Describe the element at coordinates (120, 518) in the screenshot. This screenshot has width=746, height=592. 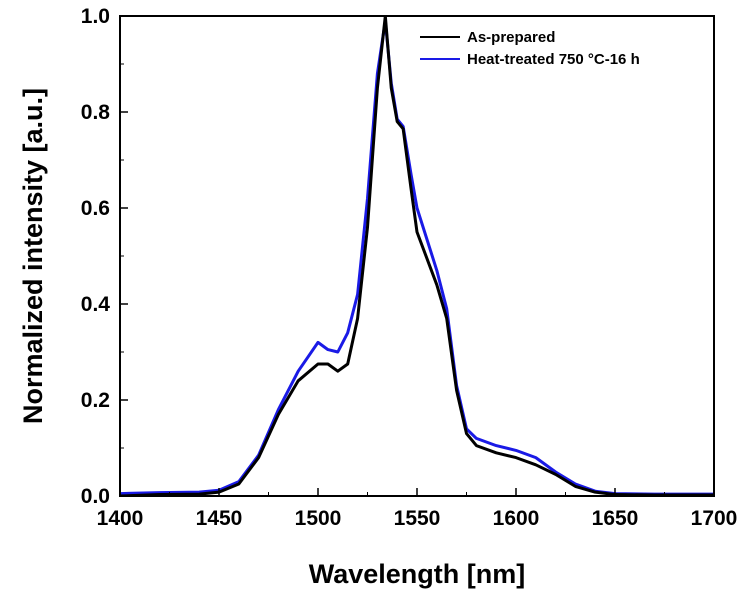
I see `x-tick-label: 1400` at that location.